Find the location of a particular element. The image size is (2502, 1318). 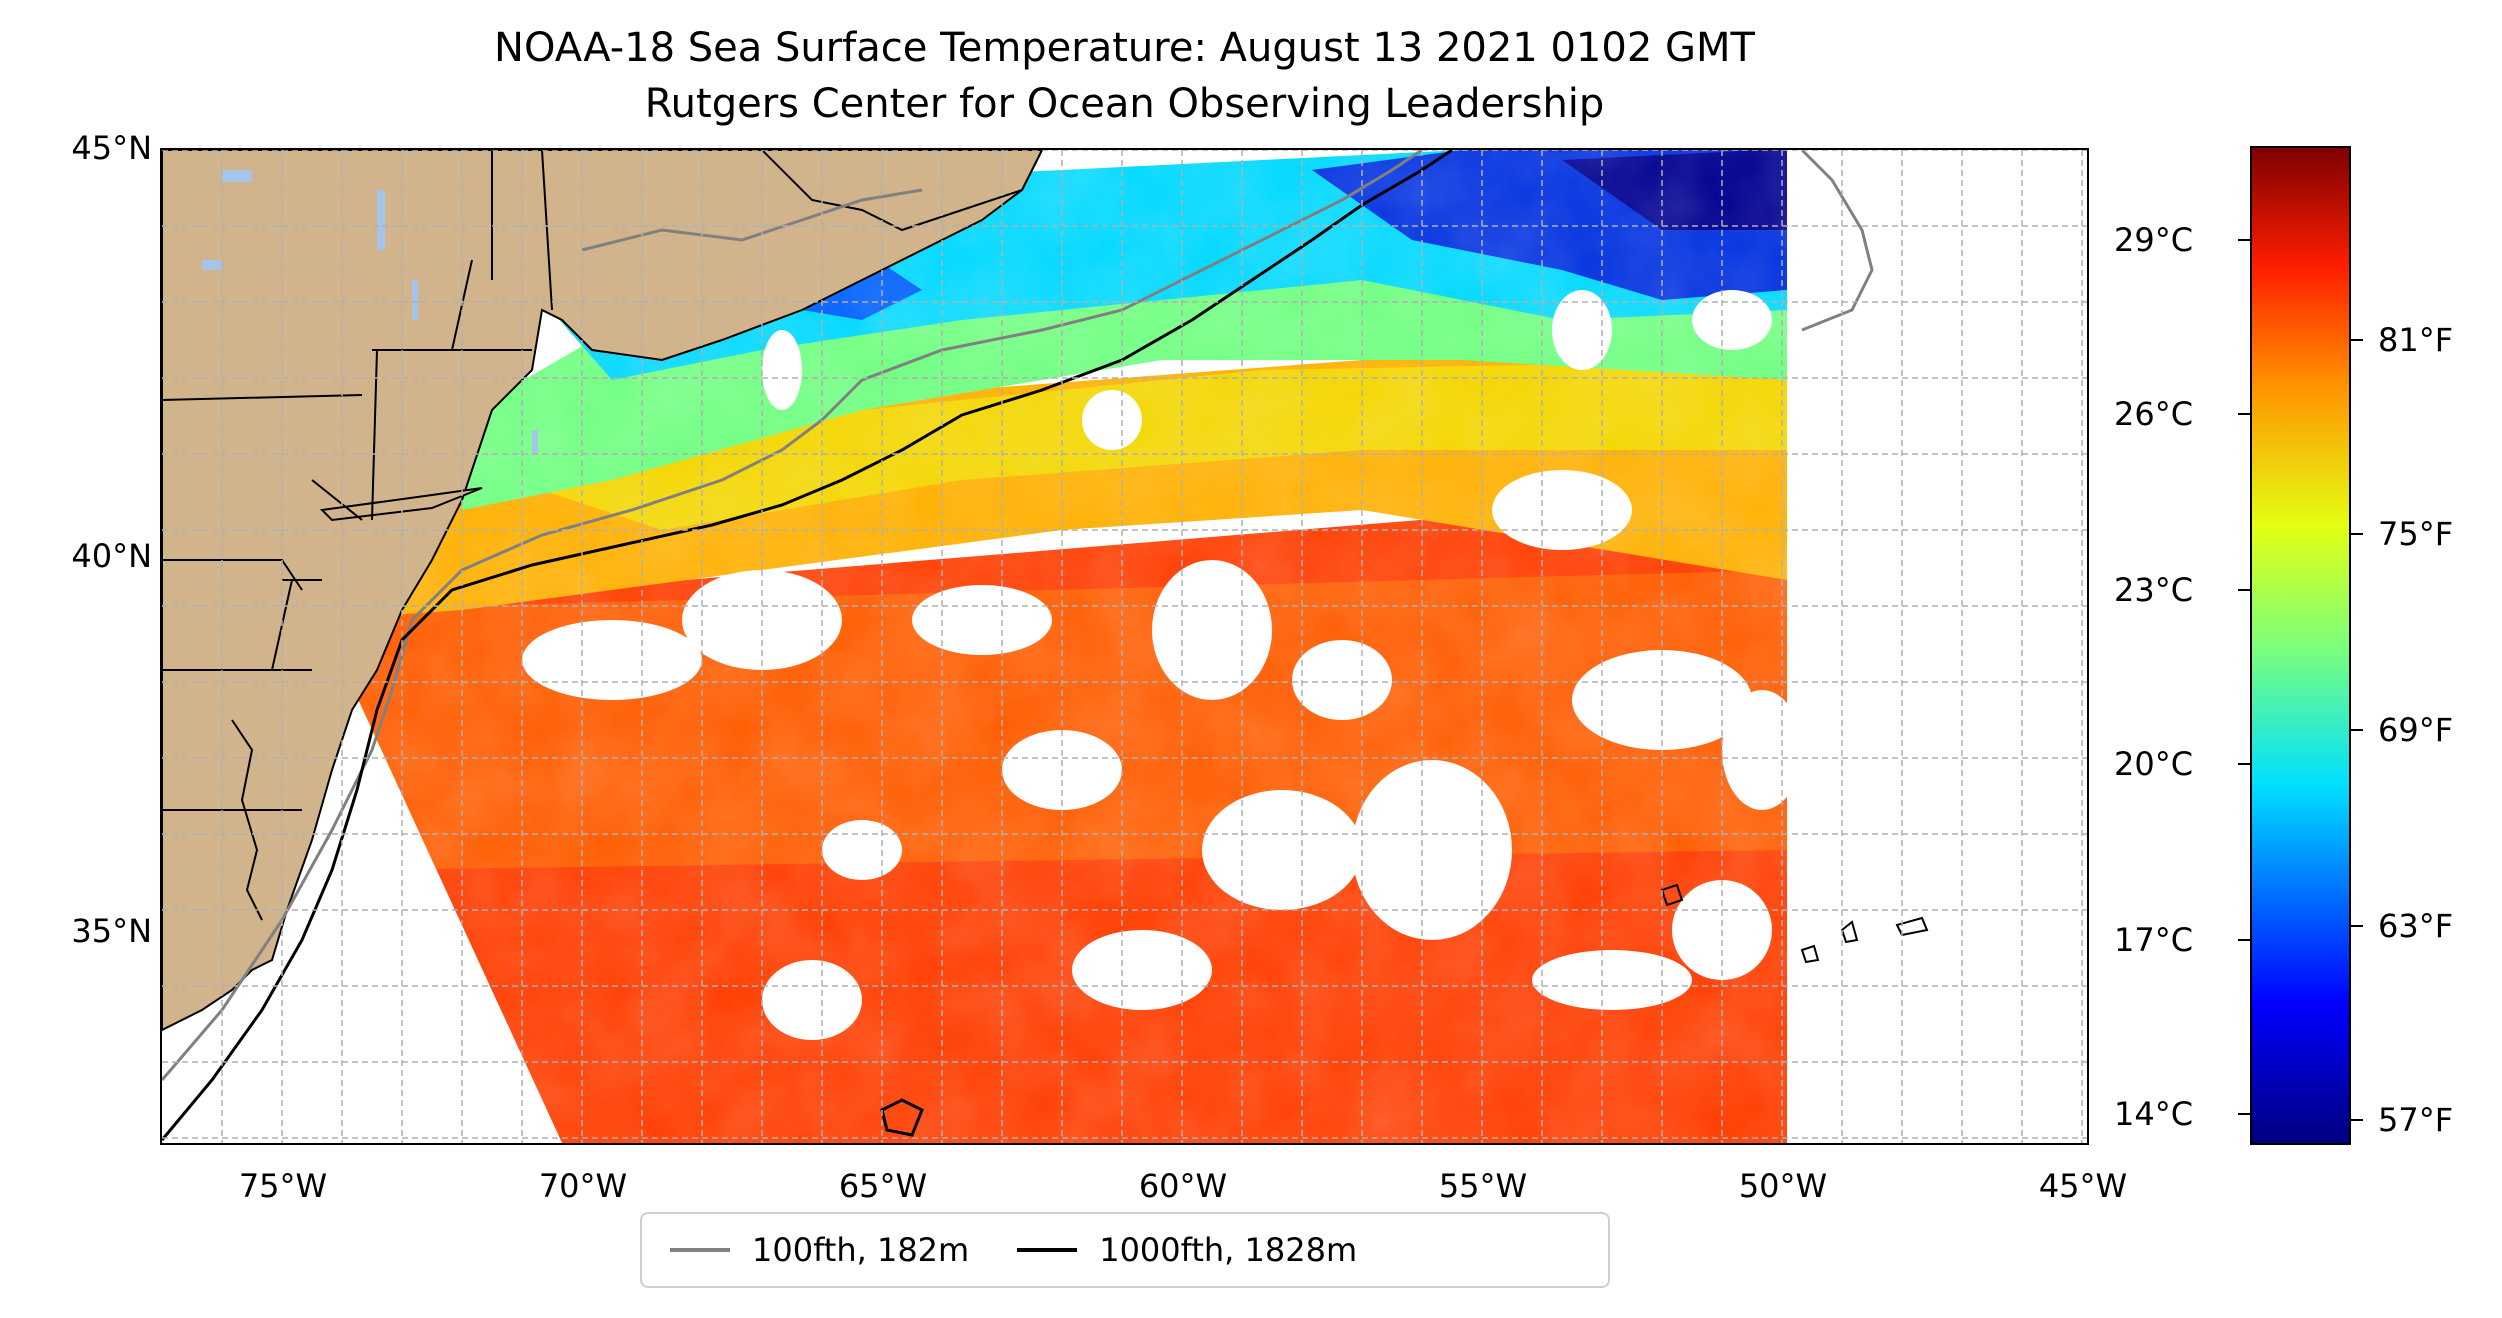

contour-legend: 100fth, 182m 1000fth, 1828m is located at coordinates (1125, 1250).